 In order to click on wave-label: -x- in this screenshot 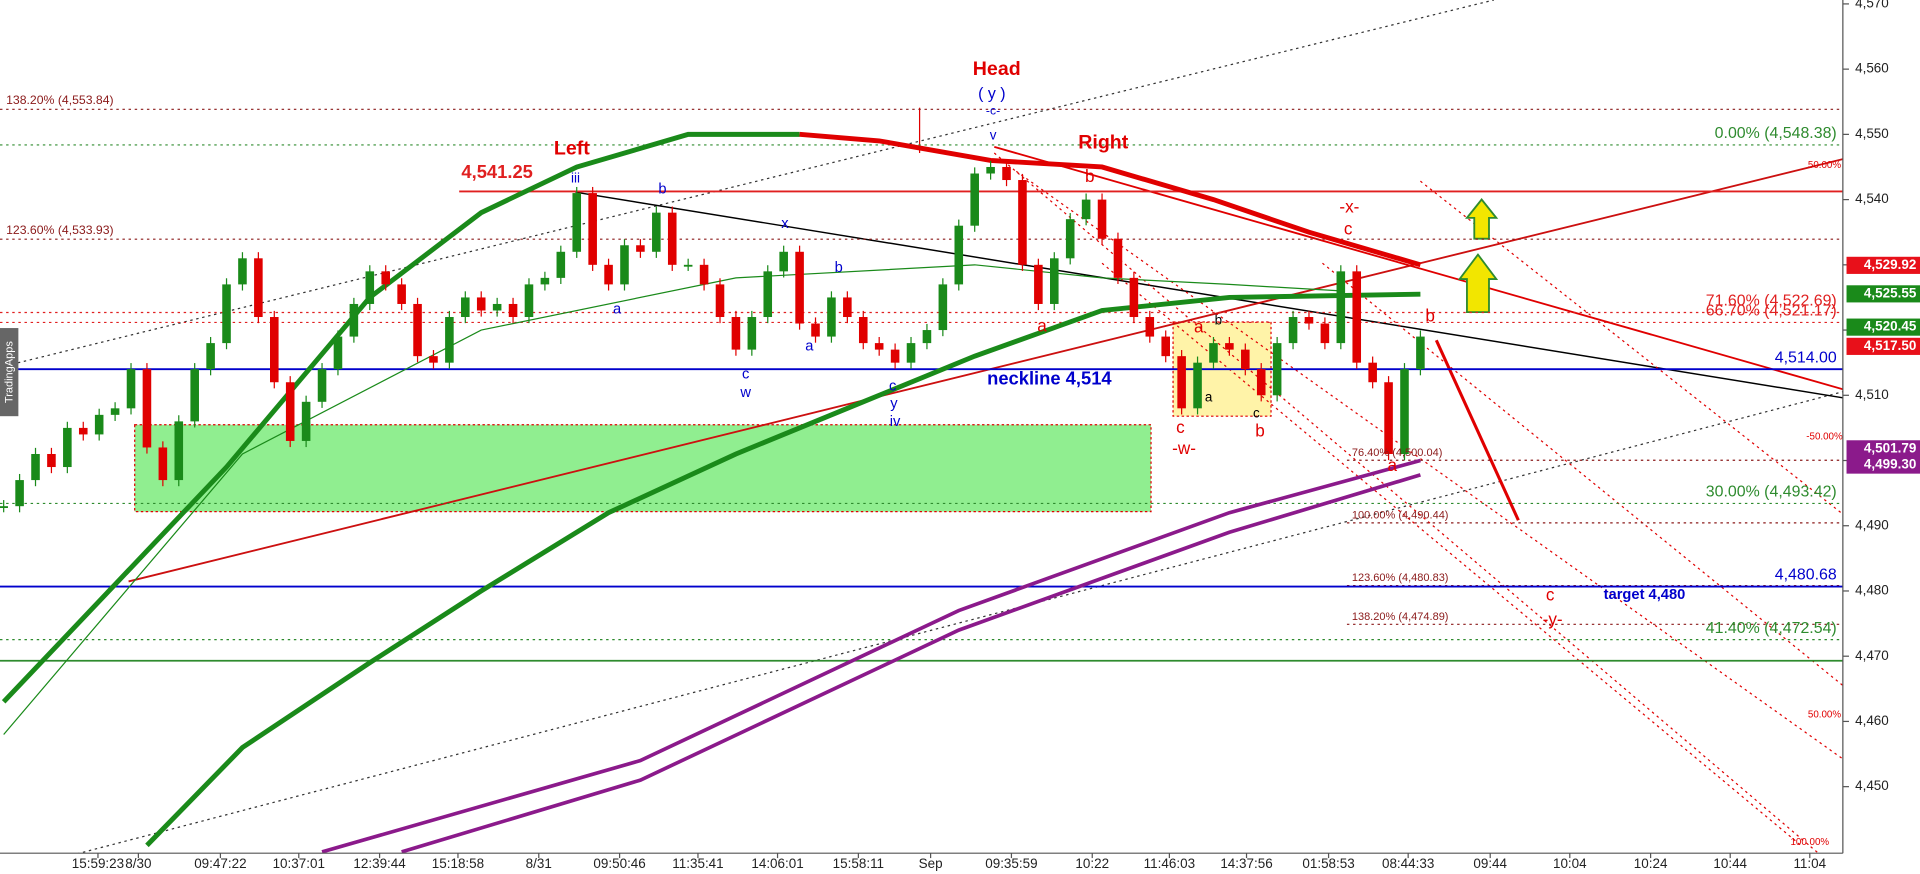, I will do `click(1349, 207)`.